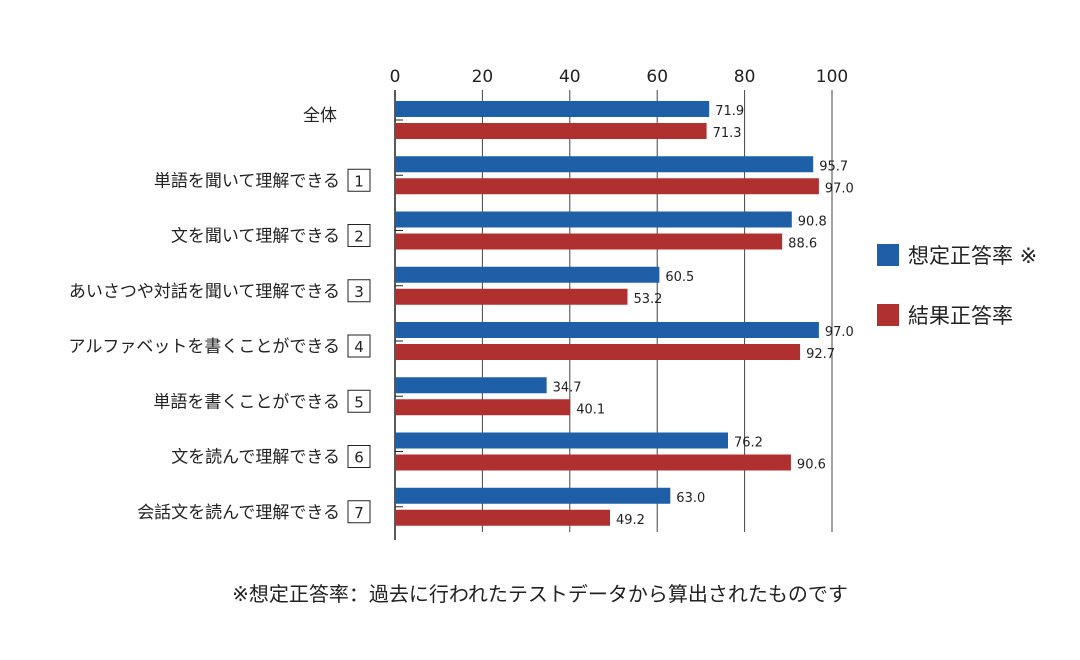  I want to click on legend-label: 結果正答率, so click(960, 316).